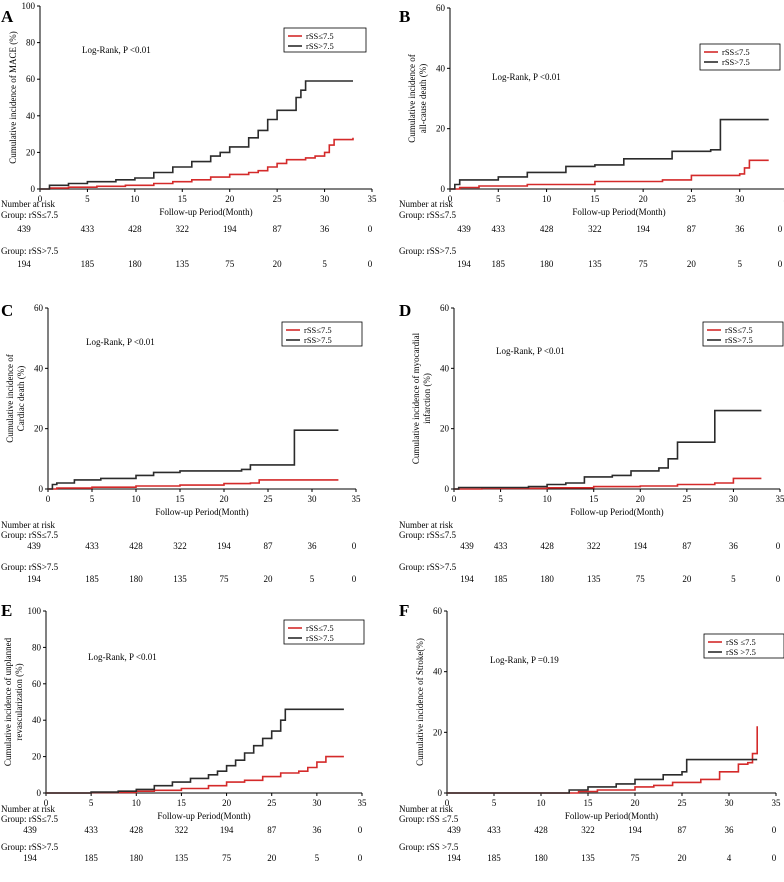 The image size is (784, 882). I want to click on panel-e-risk-value: 185, so click(91, 858).